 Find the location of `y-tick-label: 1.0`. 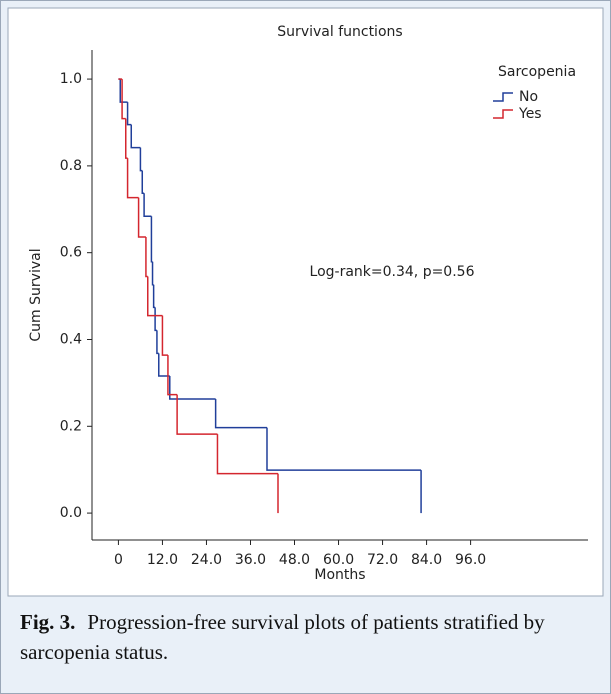

y-tick-label: 1.0 is located at coordinates (71, 79).